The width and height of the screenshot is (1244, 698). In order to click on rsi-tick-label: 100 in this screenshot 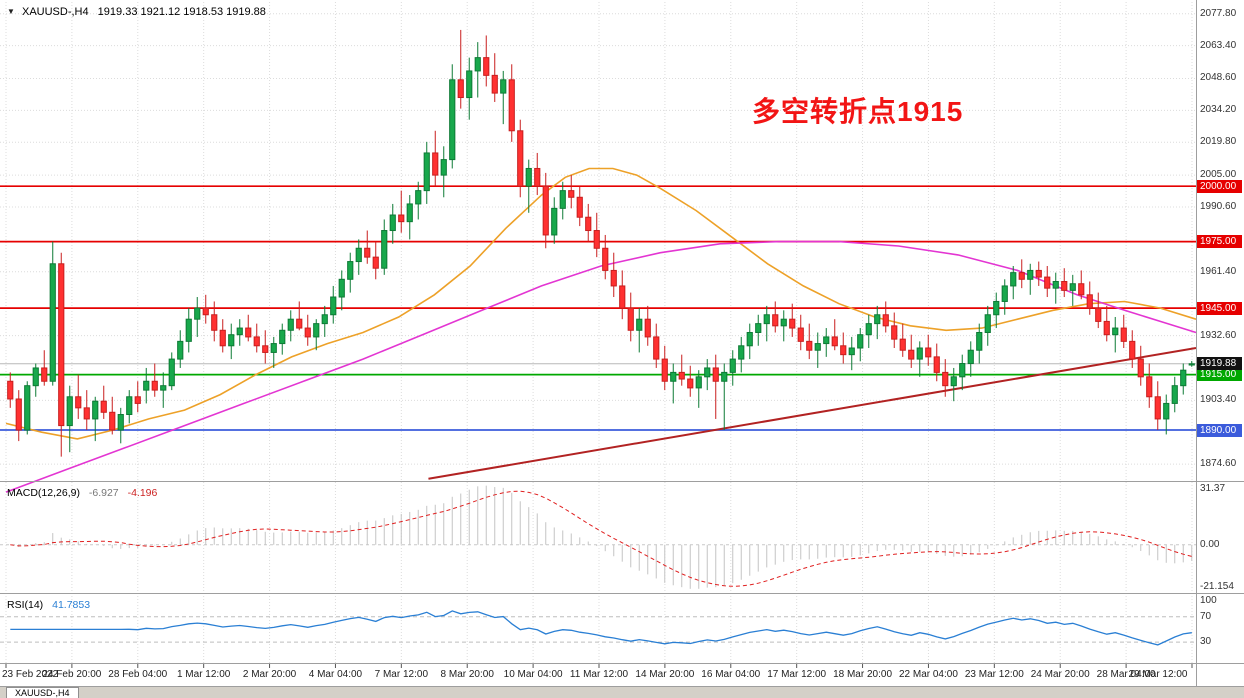, I will do `click(1208, 600)`.